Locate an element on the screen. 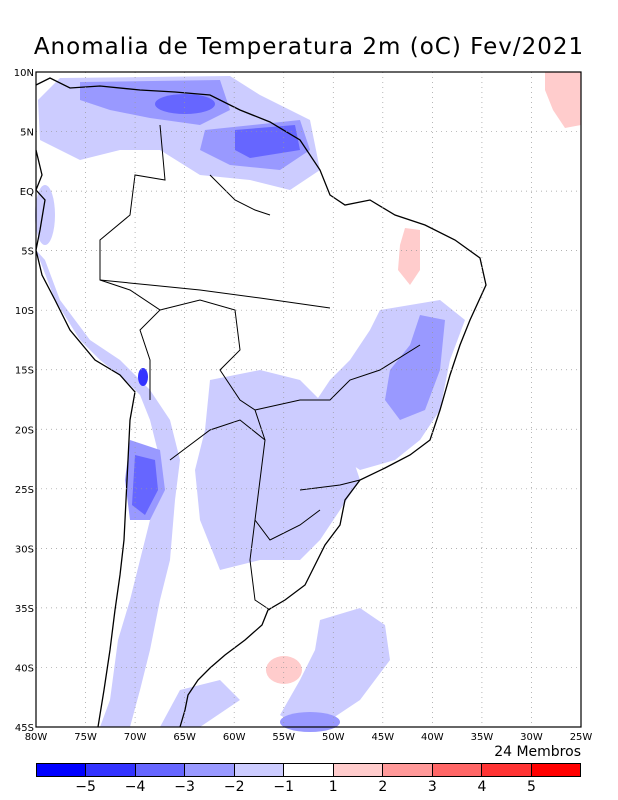 The height and width of the screenshot is (800, 618). lon-tick-label: 60W is located at coordinates (234, 737).